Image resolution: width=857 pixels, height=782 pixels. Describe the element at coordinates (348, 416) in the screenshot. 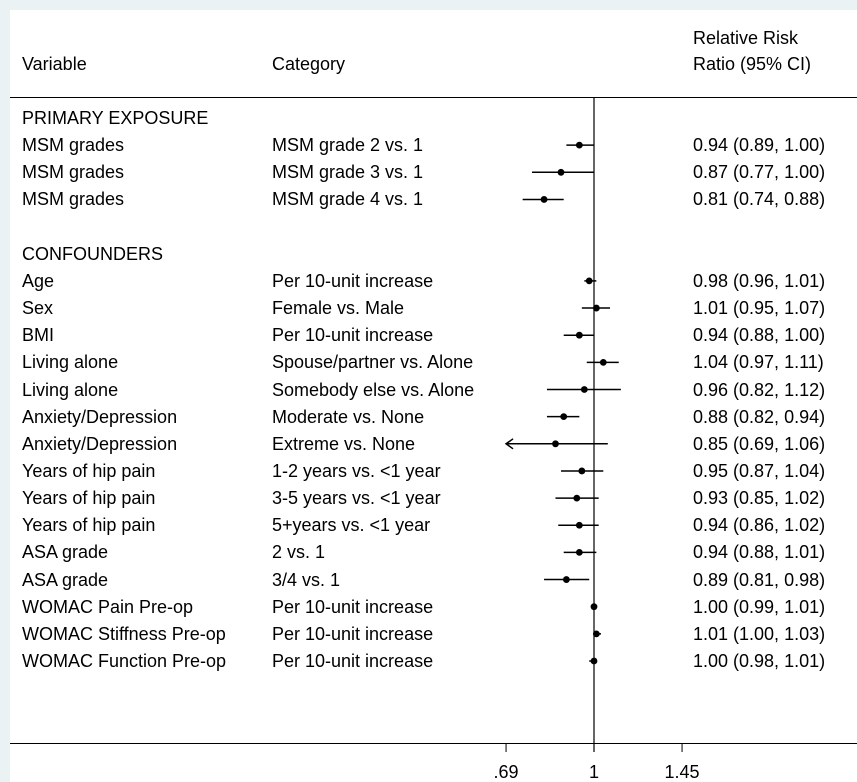

I see `row-category: Moderate vs. None` at that location.